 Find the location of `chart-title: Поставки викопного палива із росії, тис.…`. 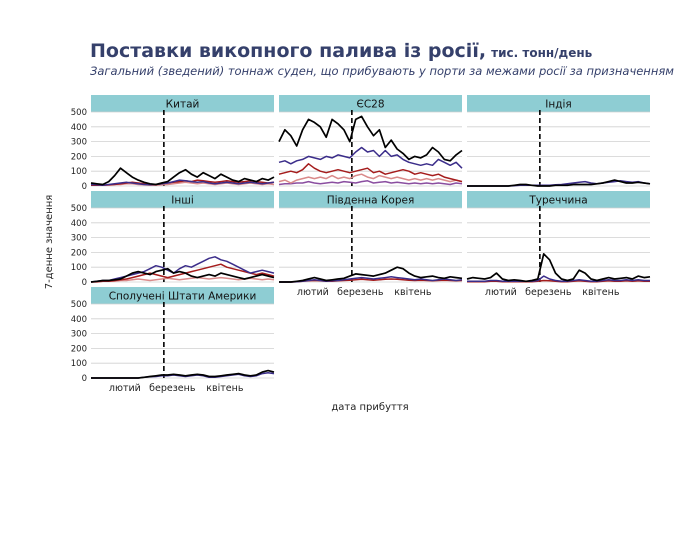

chart-title: Поставки викопного палива із росії, тис.… is located at coordinates (385, 51).